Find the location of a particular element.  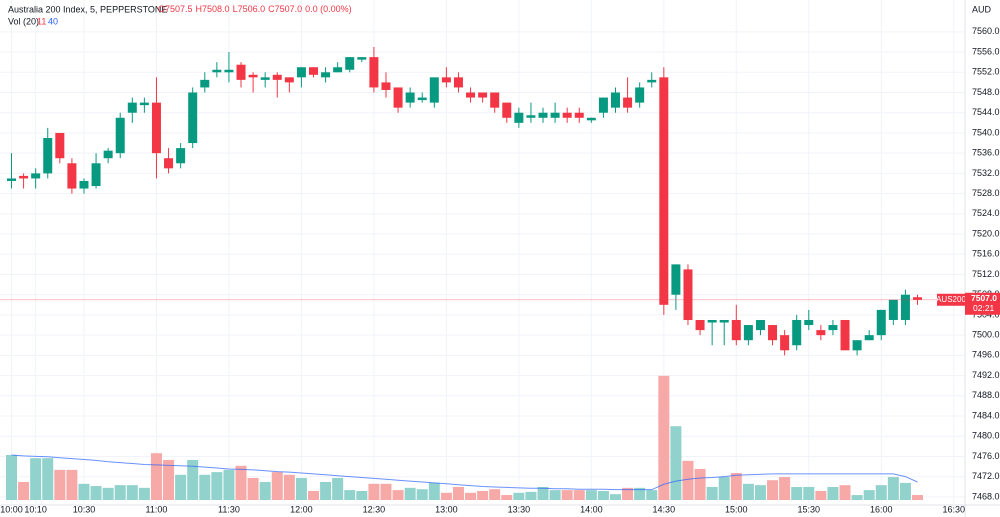

ohlc-value: 0.0 (0.00%) is located at coordinates (328, 9).